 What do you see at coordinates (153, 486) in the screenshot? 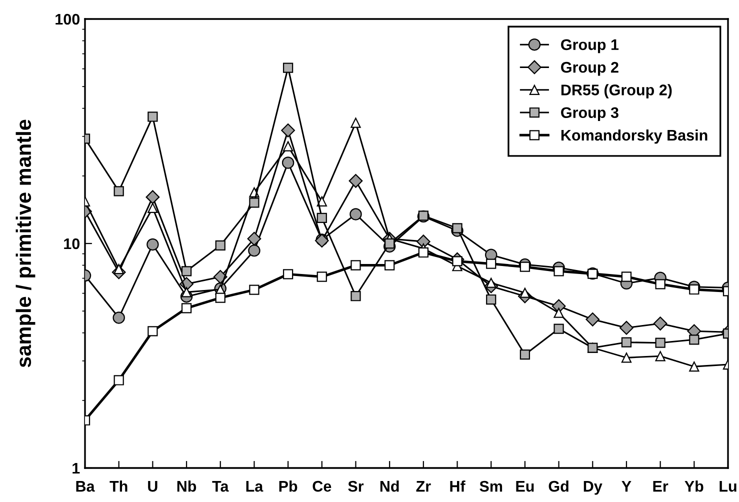
I see `x-tick-label: U` at bounding box center [153, 486].